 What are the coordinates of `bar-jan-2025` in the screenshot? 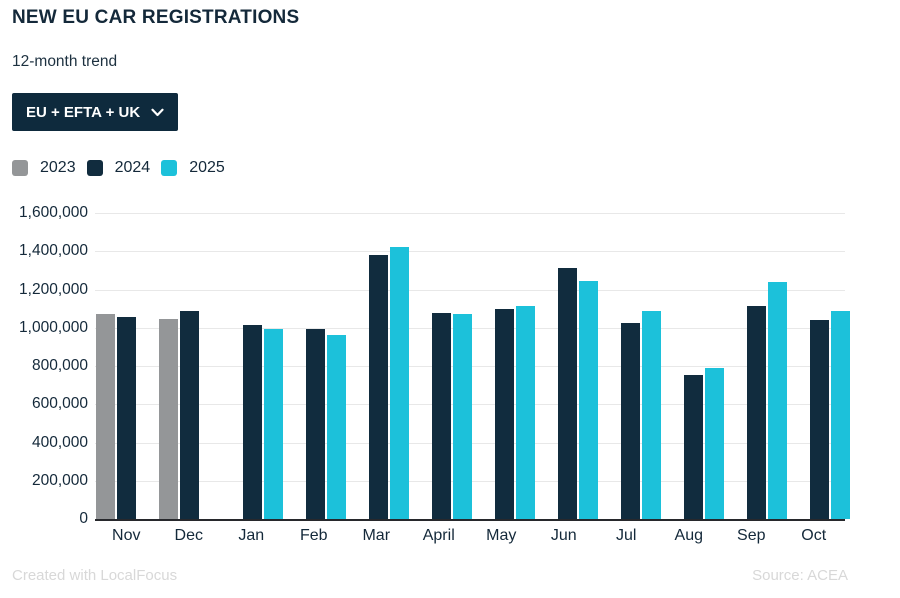 It's located at (273, 423).